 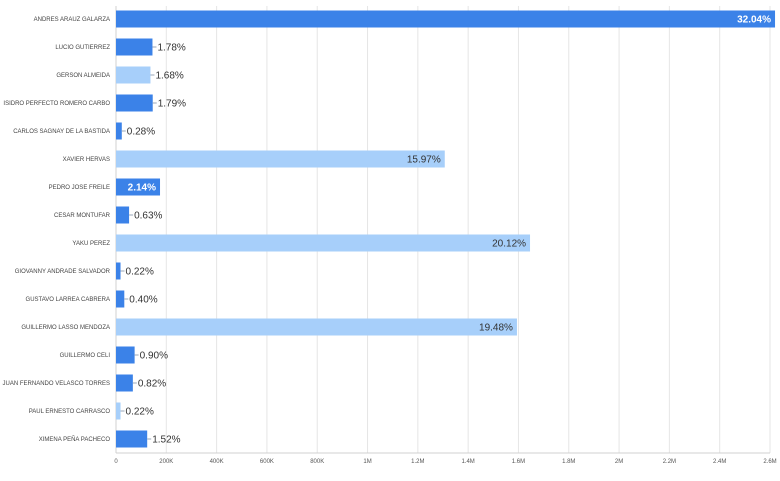 I want to click on data-label: 19.48%, so click(x=496, y=328).